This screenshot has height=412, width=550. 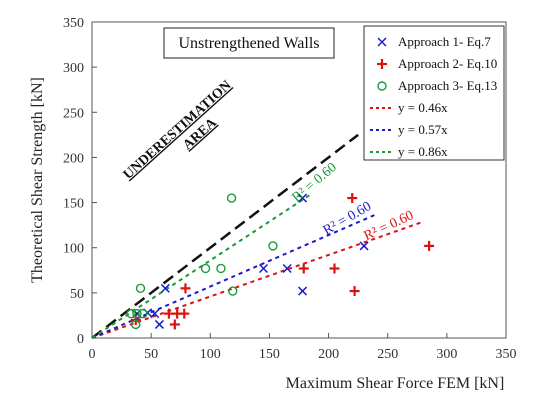 I want to click on title-box, so click(x=249, y=43).